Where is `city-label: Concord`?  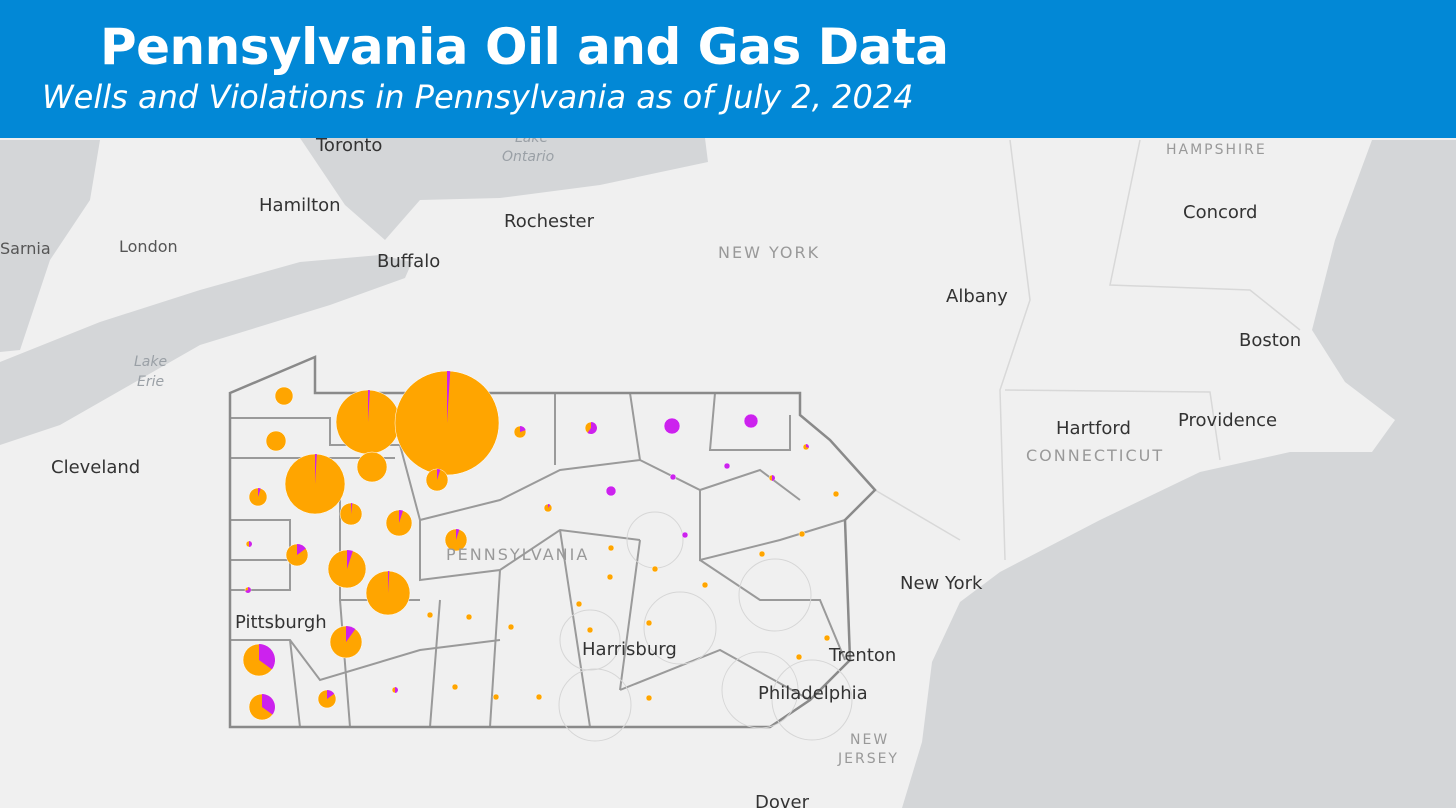
city-label: Concord is located at coordinates (1220, 212).